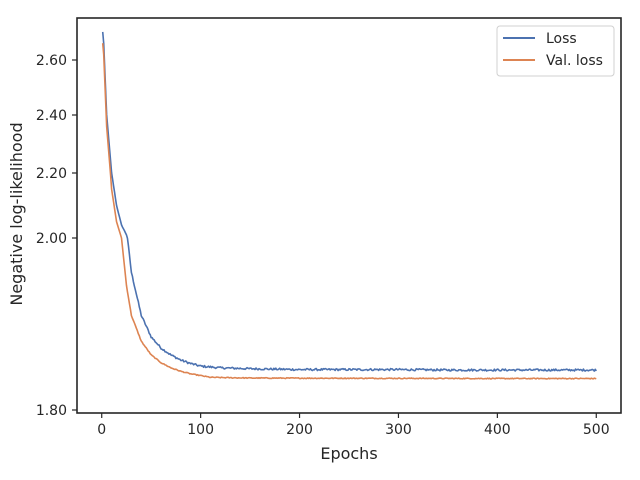 Image resolution: width=640 pixels, height=480 pixels. I want to click on y-axis-label: Negative log-likelihood, so click(16, 213).